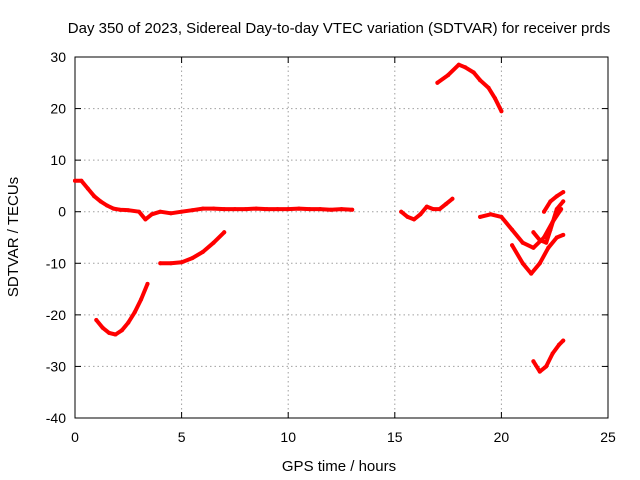 The height and width of the screenshot is (480, 640). What do you see at coordinates (58, 57) in the screenshot?
I see `y-tick-label: 30` at bounding box center [58, 57].